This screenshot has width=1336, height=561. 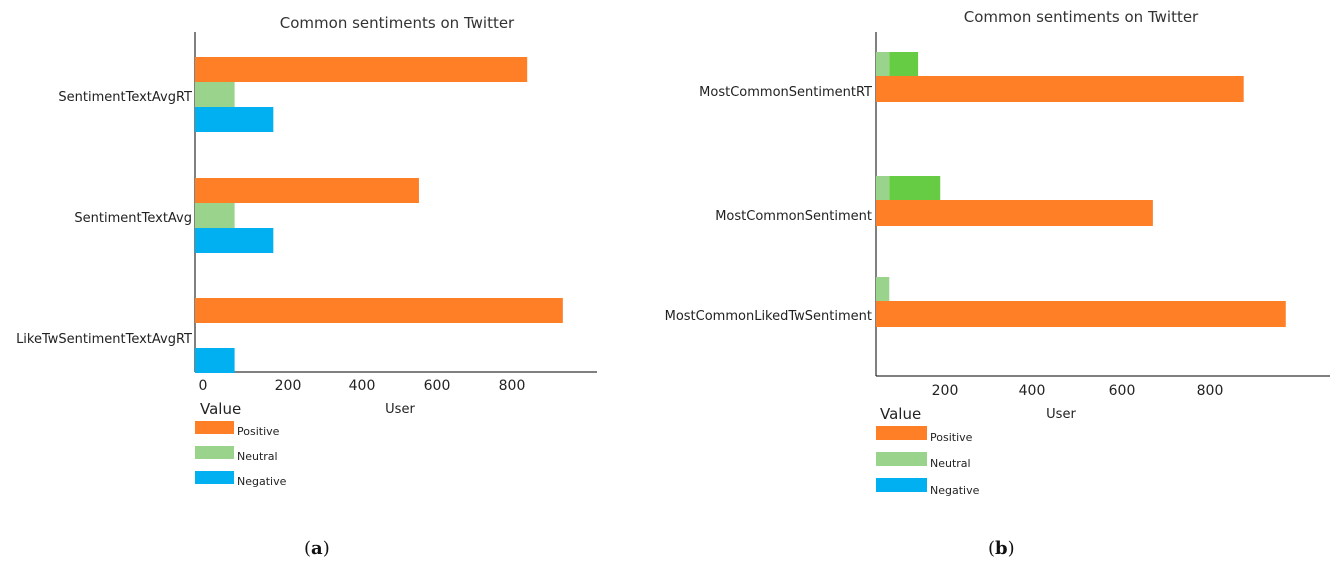 What do you see at coordinates (793, 216) in the screenshot?
I see `chart-b-category-label: MostCommonSentiment` at bounding box center [793, 216].